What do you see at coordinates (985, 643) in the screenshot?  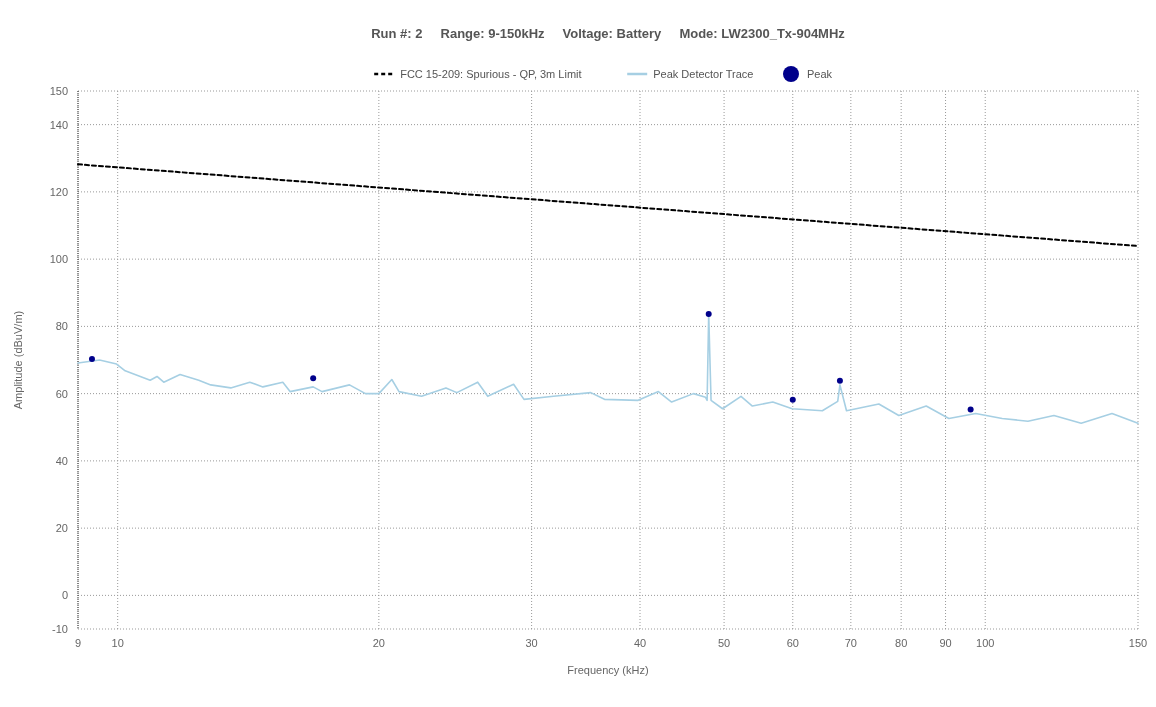 I see `x-tick-label: 100` at bounding box center [985, 643].